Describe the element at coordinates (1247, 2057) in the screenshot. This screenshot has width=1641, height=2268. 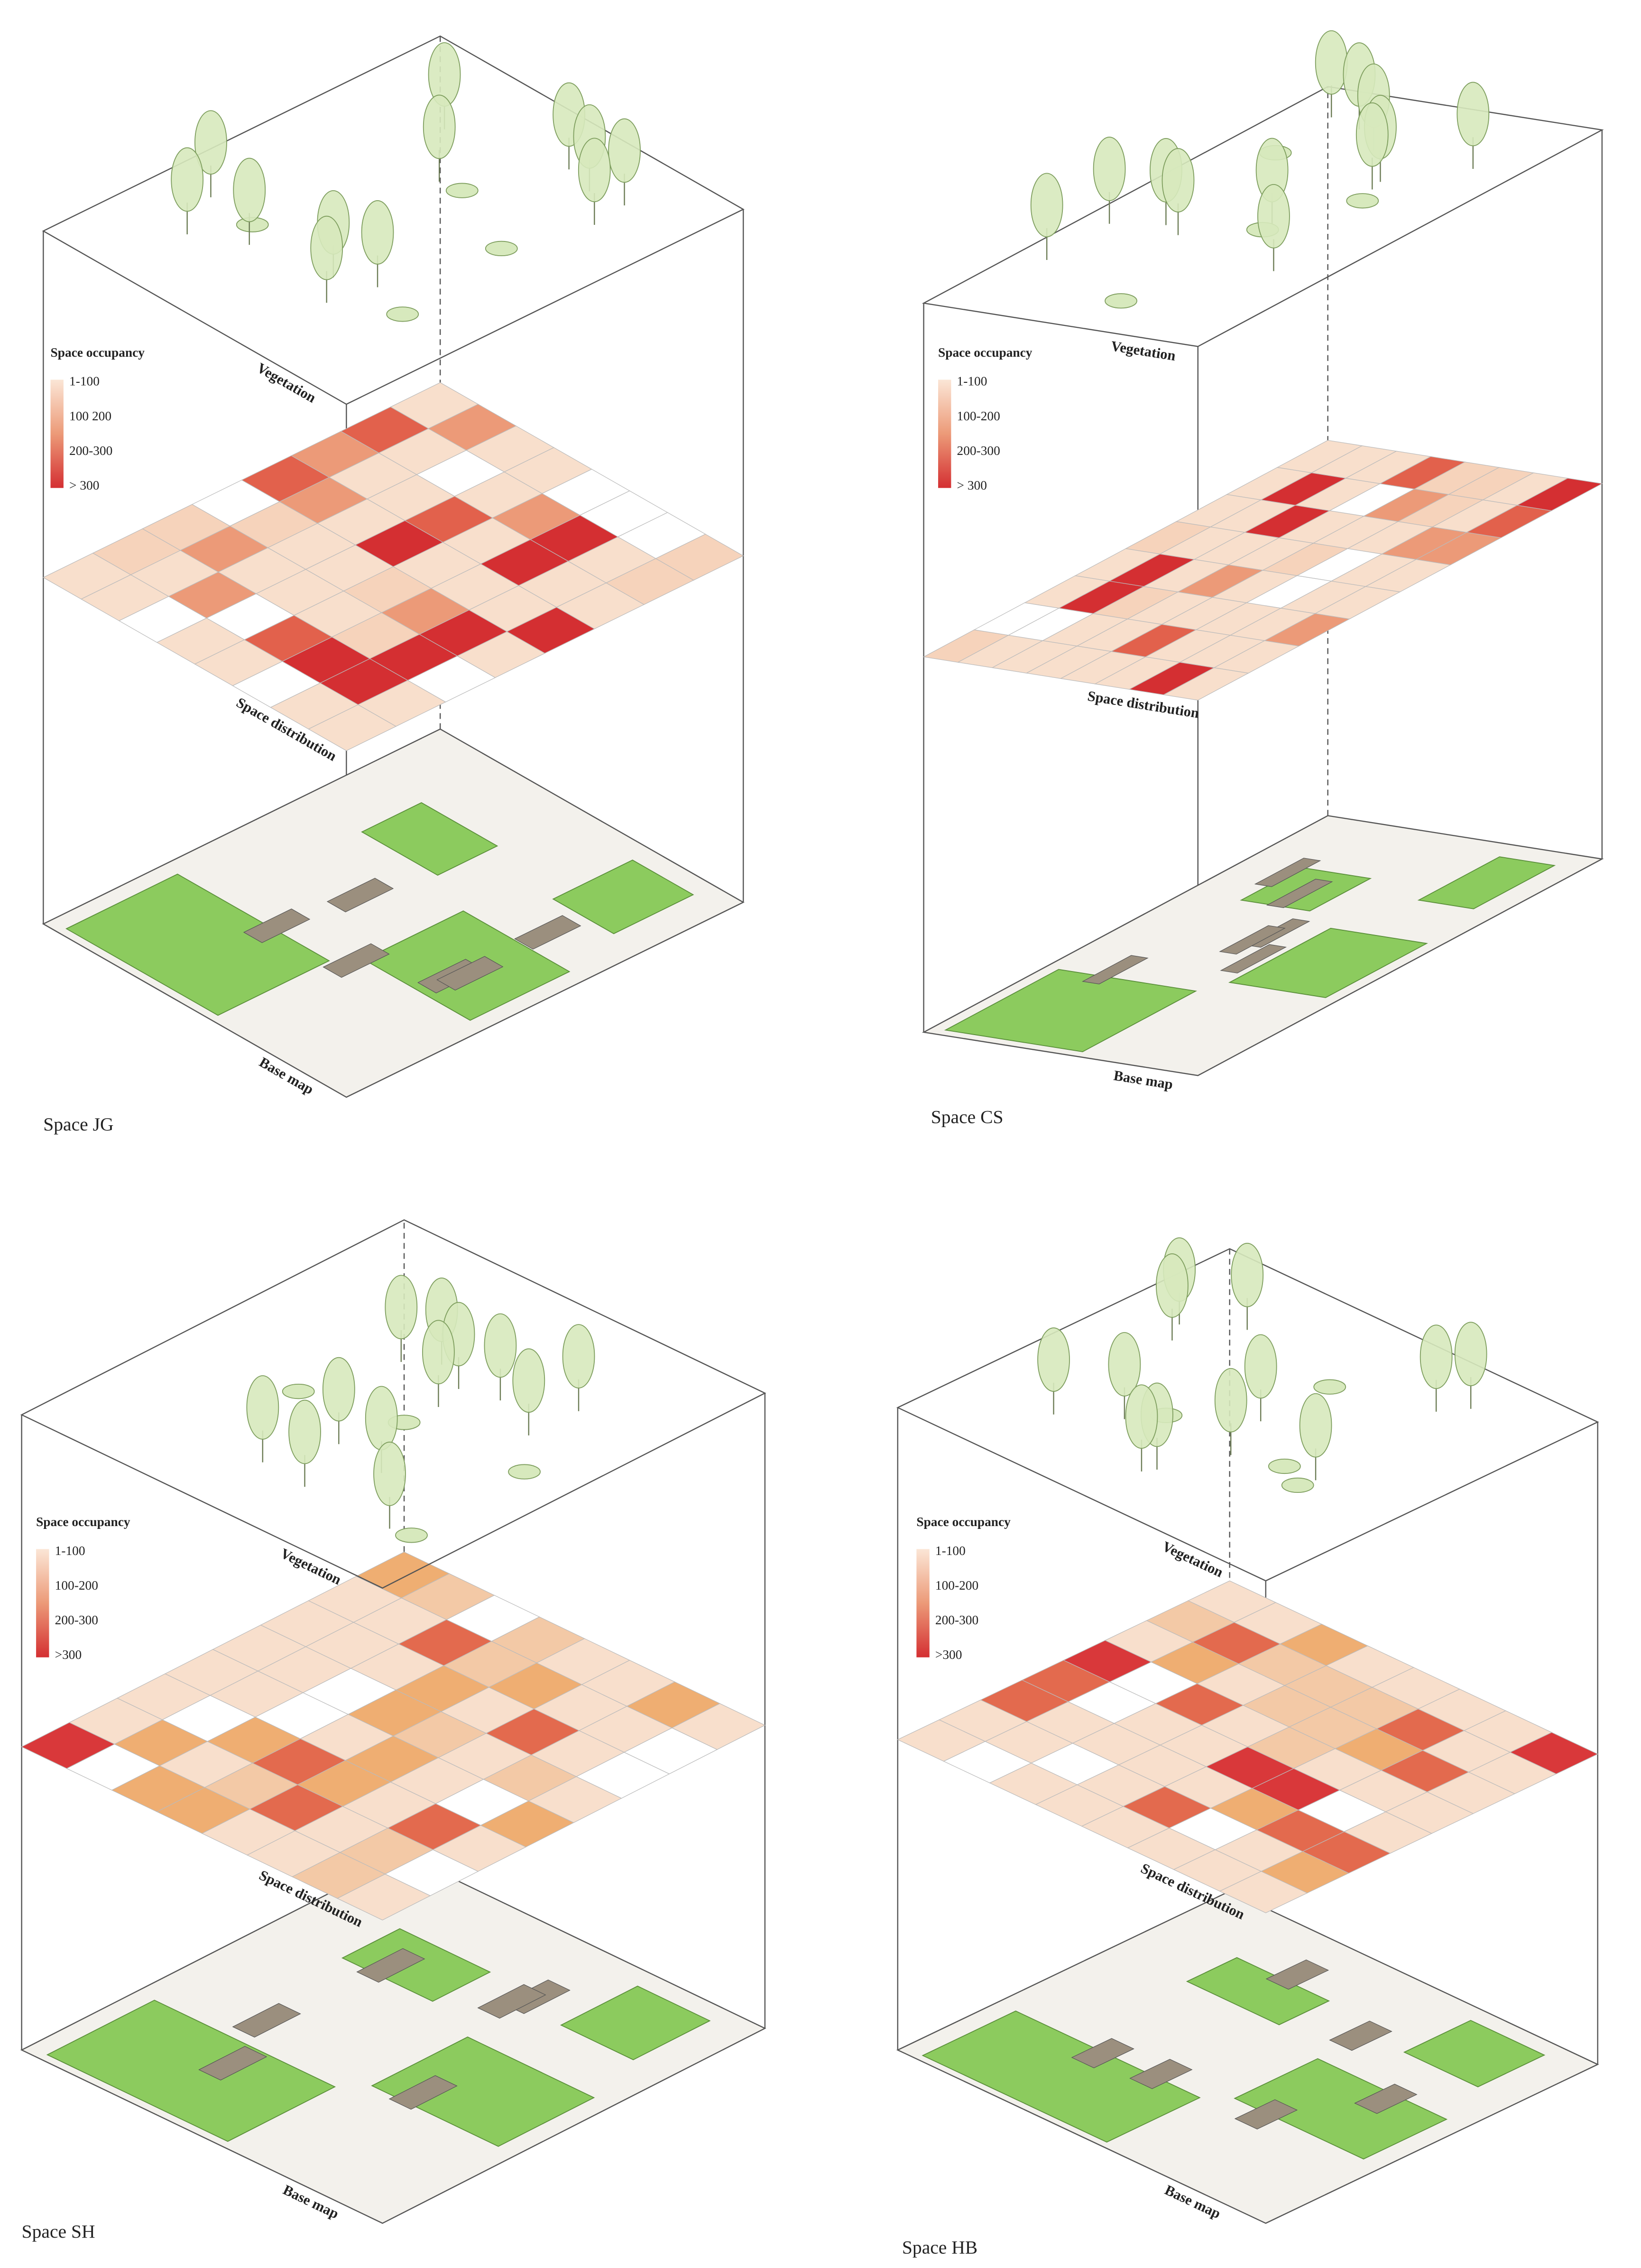
I see `base-plane` at that location.